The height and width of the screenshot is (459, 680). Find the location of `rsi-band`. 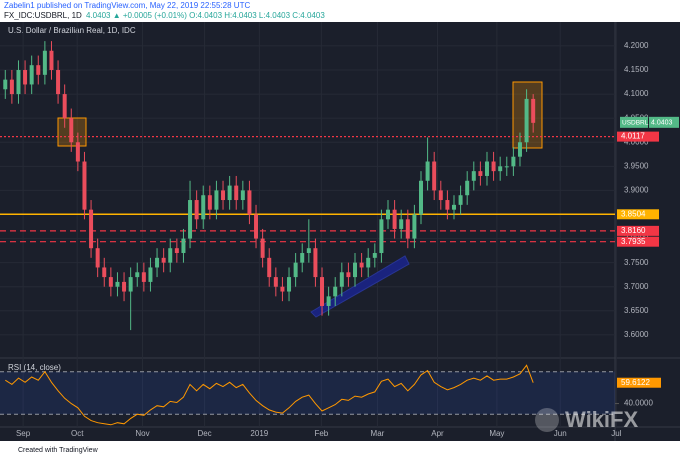

rsi-band is located at coordinates (307, 393).